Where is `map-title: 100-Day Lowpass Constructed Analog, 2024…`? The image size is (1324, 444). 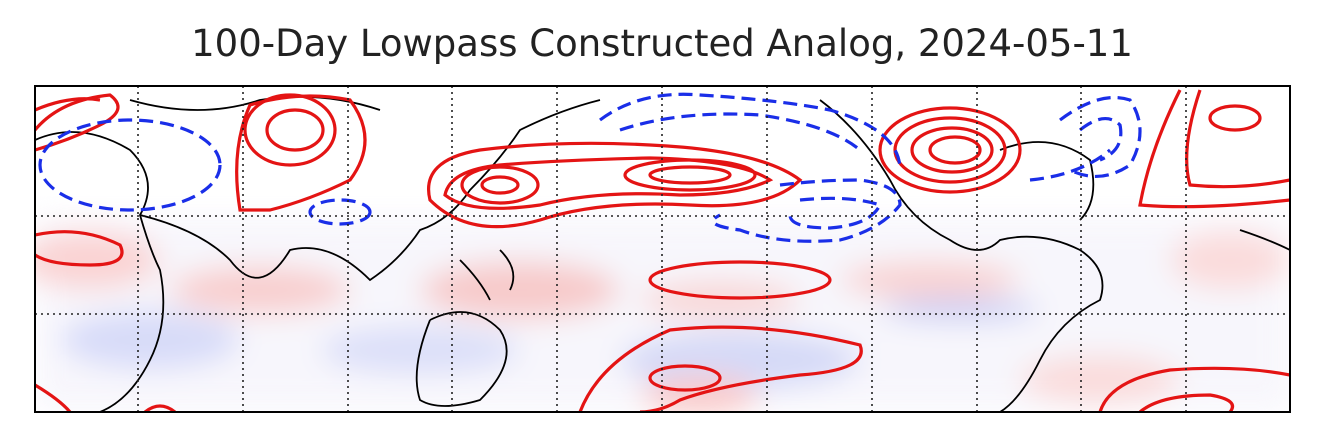 map-title: 100-Day Lowpass Constructed Analog, 2024… is located at coordinates (662, 43).